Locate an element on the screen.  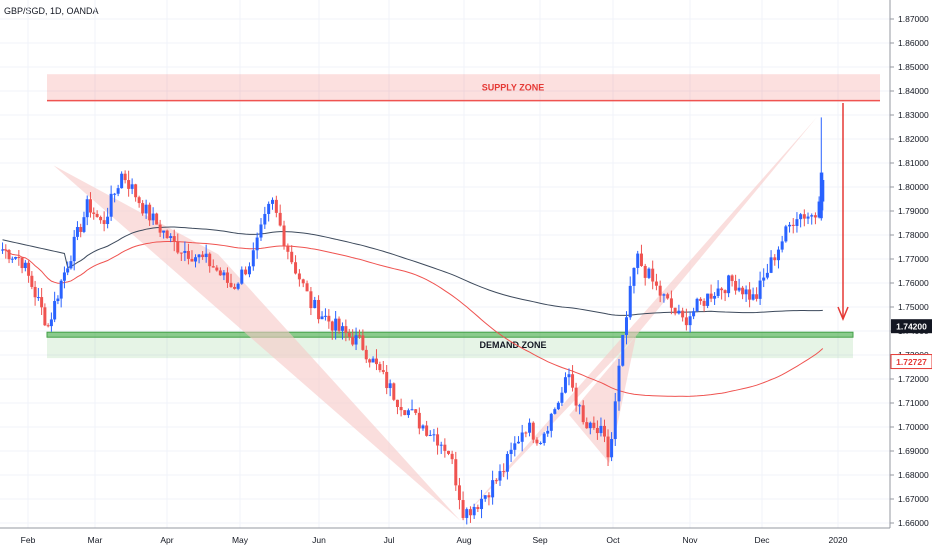
x-tick-label: Mar is located at coordinates (95, 540).